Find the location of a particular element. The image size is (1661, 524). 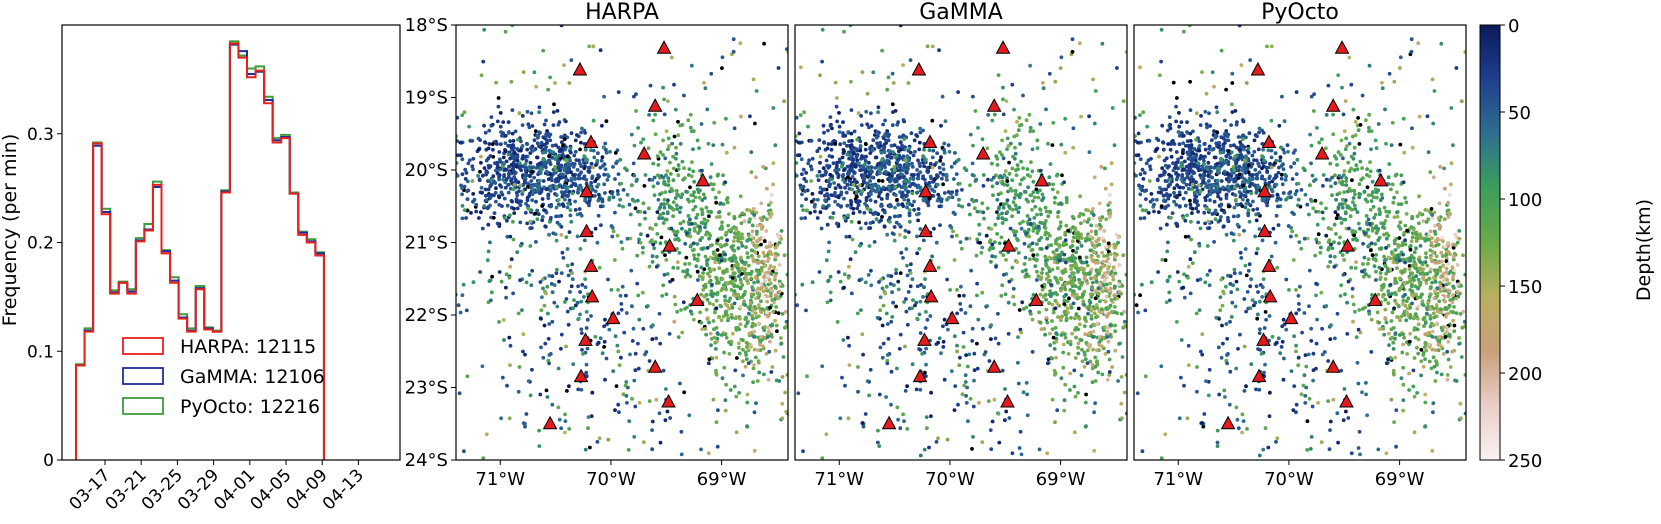

map-lat-label: 18°S is located at coordinates (426, 25).